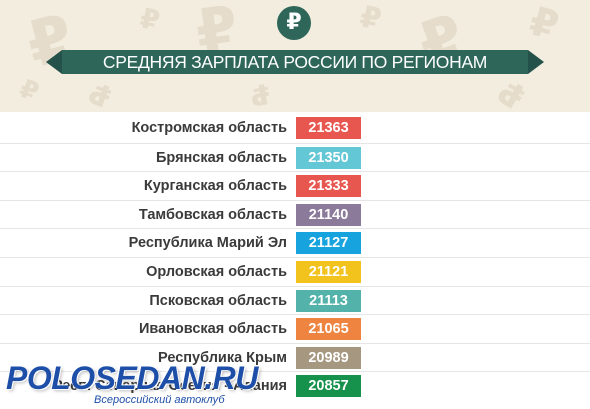 This screenshot has width=590, height=409. I want to click on table-row: Республика Крым 20989, so click(295, 357).